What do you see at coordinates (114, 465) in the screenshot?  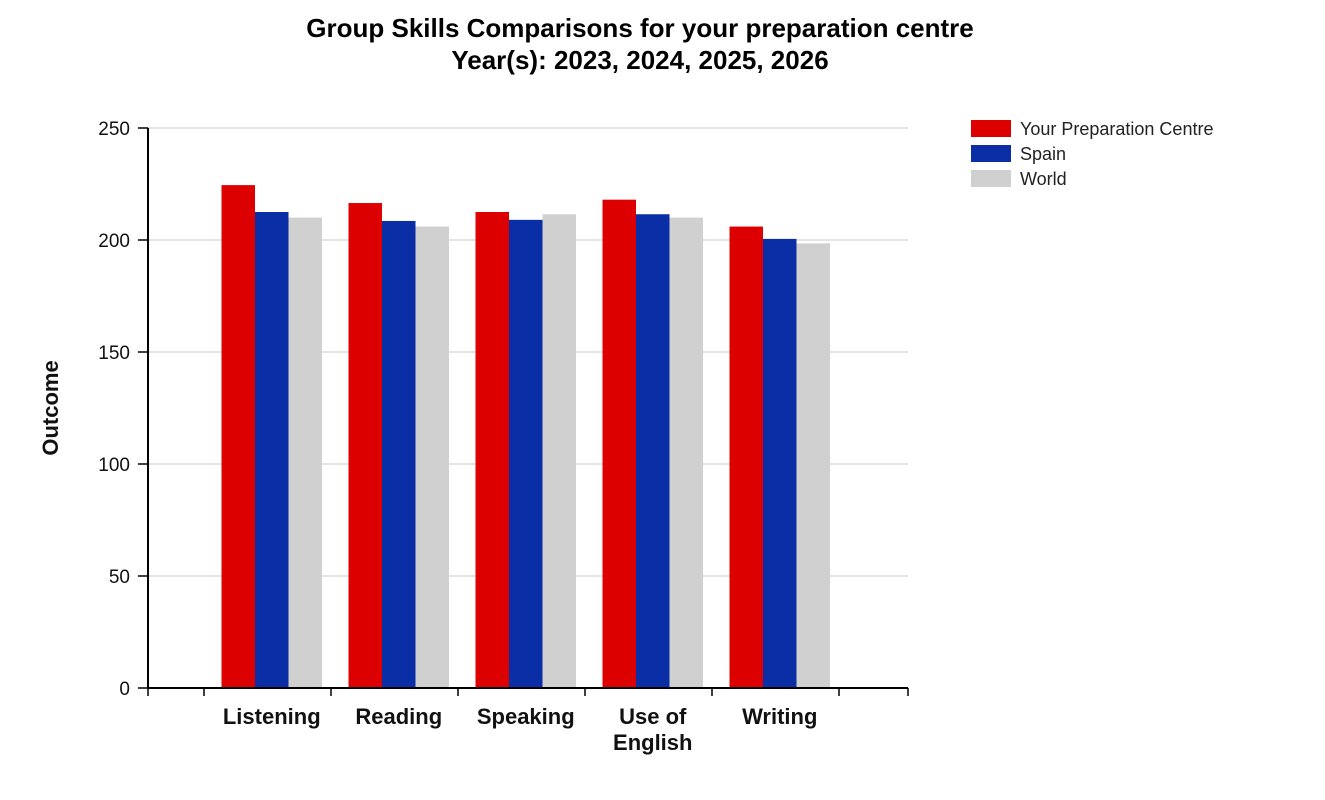 I see `y-tick-label: 100` at bounding box center [114, 465].